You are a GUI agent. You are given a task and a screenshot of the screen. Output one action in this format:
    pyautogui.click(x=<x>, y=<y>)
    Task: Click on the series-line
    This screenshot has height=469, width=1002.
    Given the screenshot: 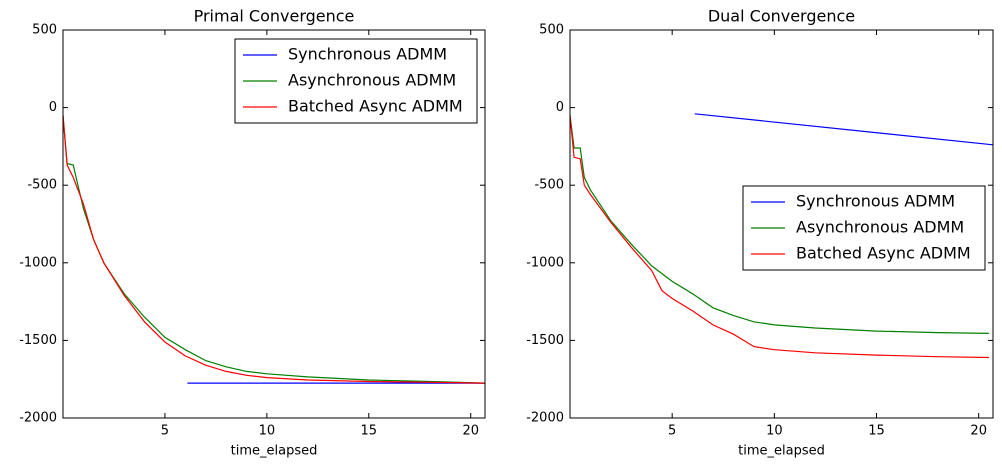 What is the action you would take?
    pyautogui.click(x=844, y=129)
    